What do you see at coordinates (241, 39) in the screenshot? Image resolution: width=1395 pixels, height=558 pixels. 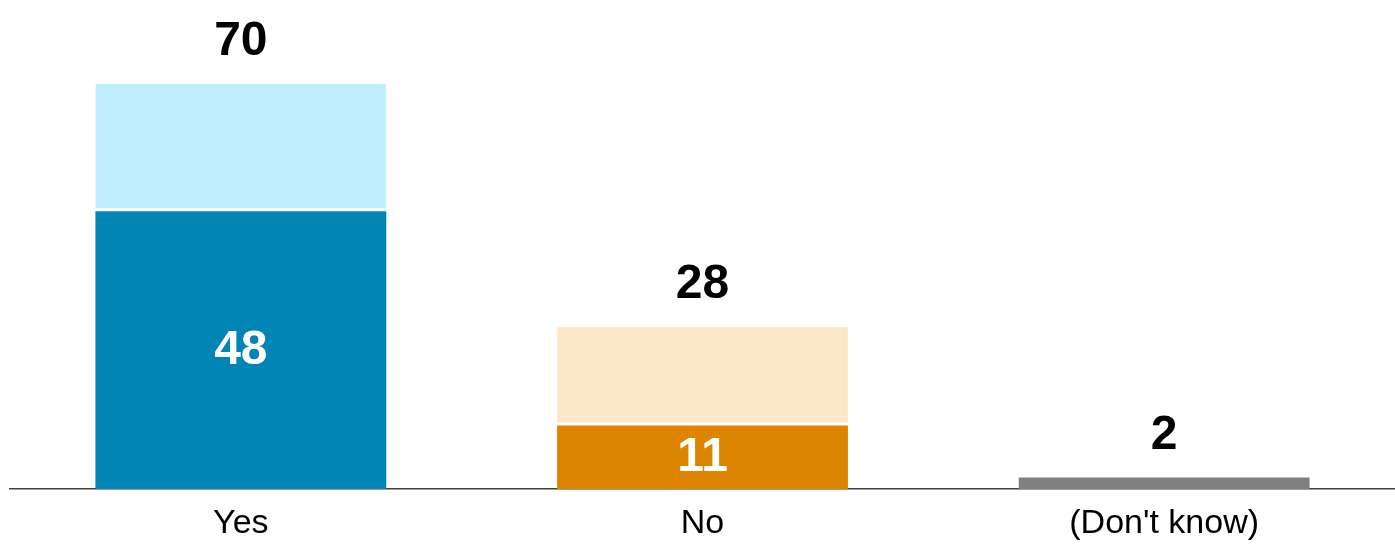 I see `total-label: 70` at bounding box center [241, 39].